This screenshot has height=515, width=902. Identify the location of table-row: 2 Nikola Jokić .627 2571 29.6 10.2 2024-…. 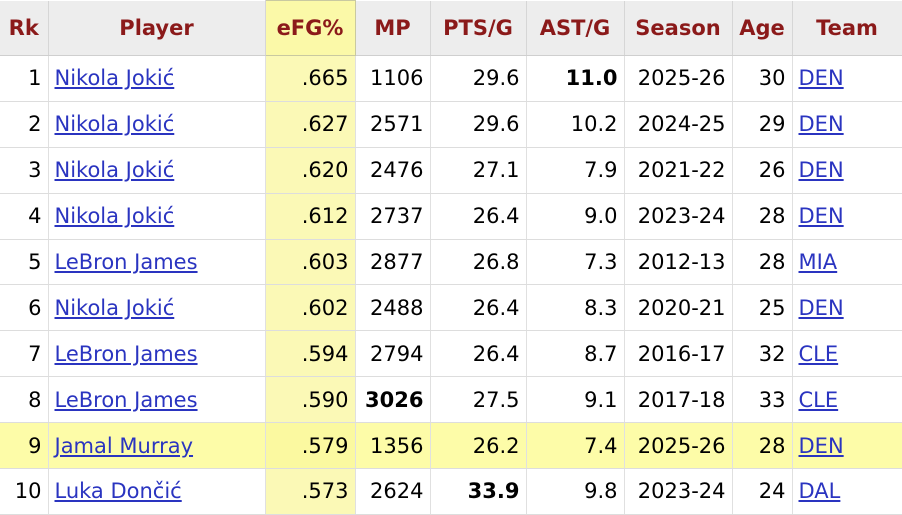
(451, 124).